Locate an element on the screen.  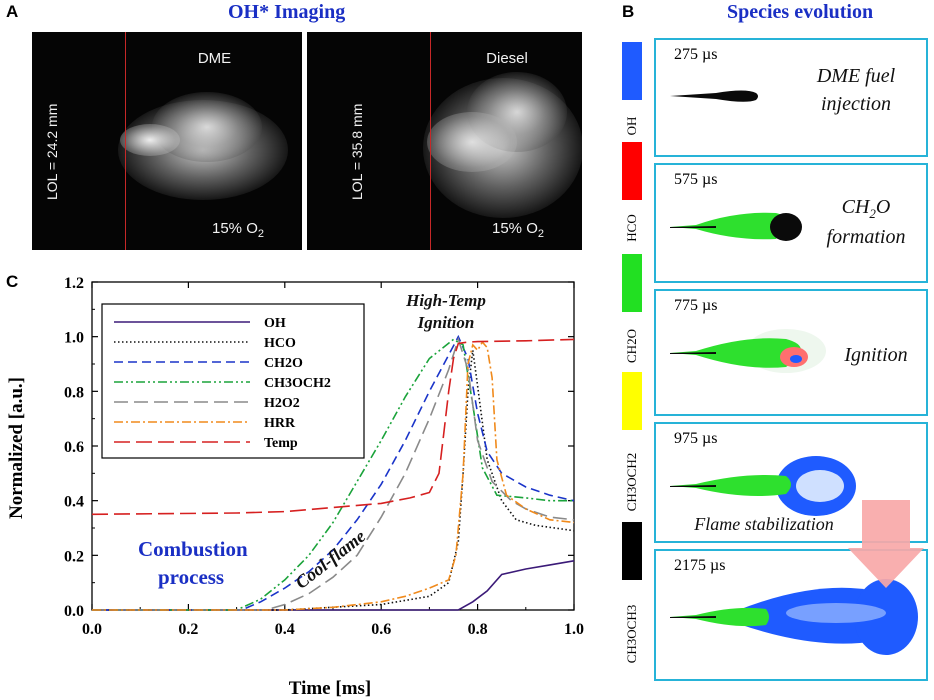
panel-a-title: OH* Imaging is located at coordinates (287, 12).